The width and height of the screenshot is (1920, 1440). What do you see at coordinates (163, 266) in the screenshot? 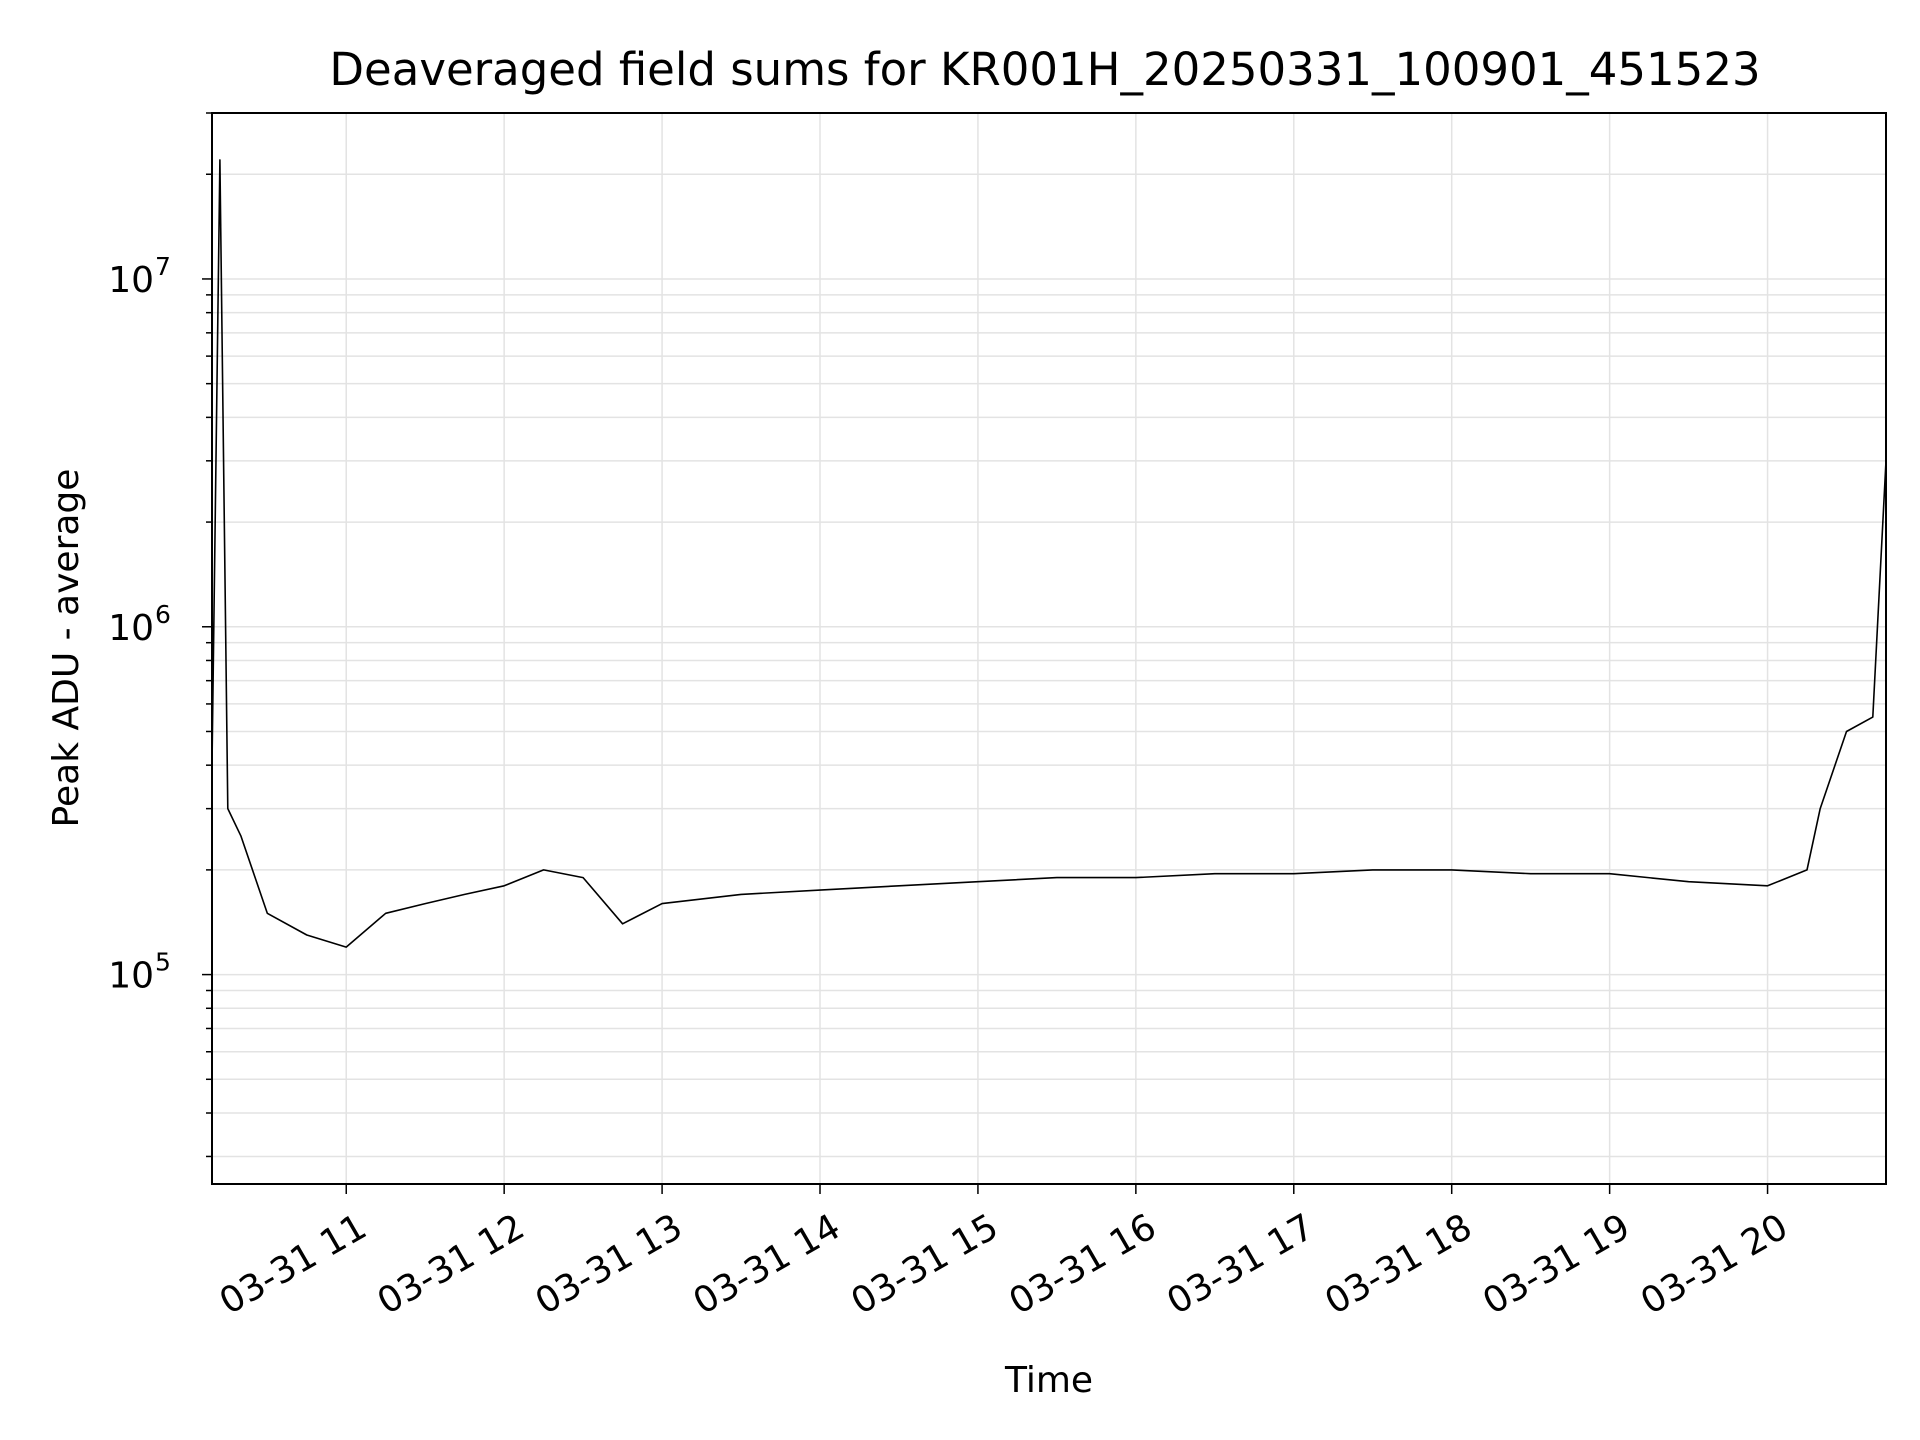
I see `y-tick-exponent: 7` at bounding box center [163, 266].